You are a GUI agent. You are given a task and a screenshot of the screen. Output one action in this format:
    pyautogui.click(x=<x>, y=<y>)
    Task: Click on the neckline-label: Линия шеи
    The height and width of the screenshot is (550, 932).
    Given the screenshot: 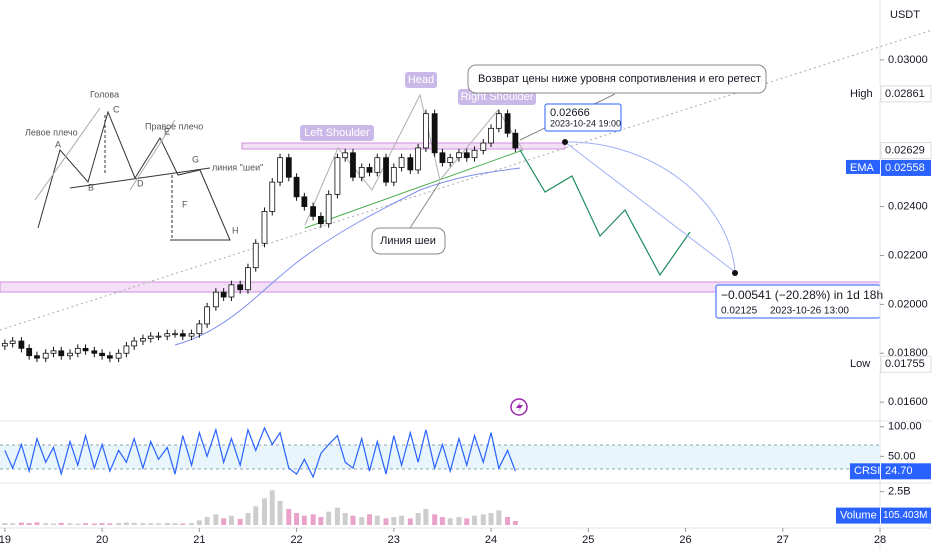 What is the action you would take?
    pyautogui.click(x=408, y=241)
    